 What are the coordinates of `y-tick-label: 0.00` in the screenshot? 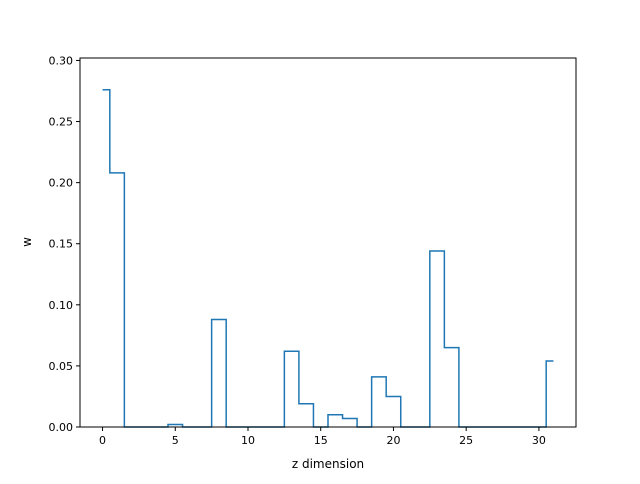 It's located at (61, 427).